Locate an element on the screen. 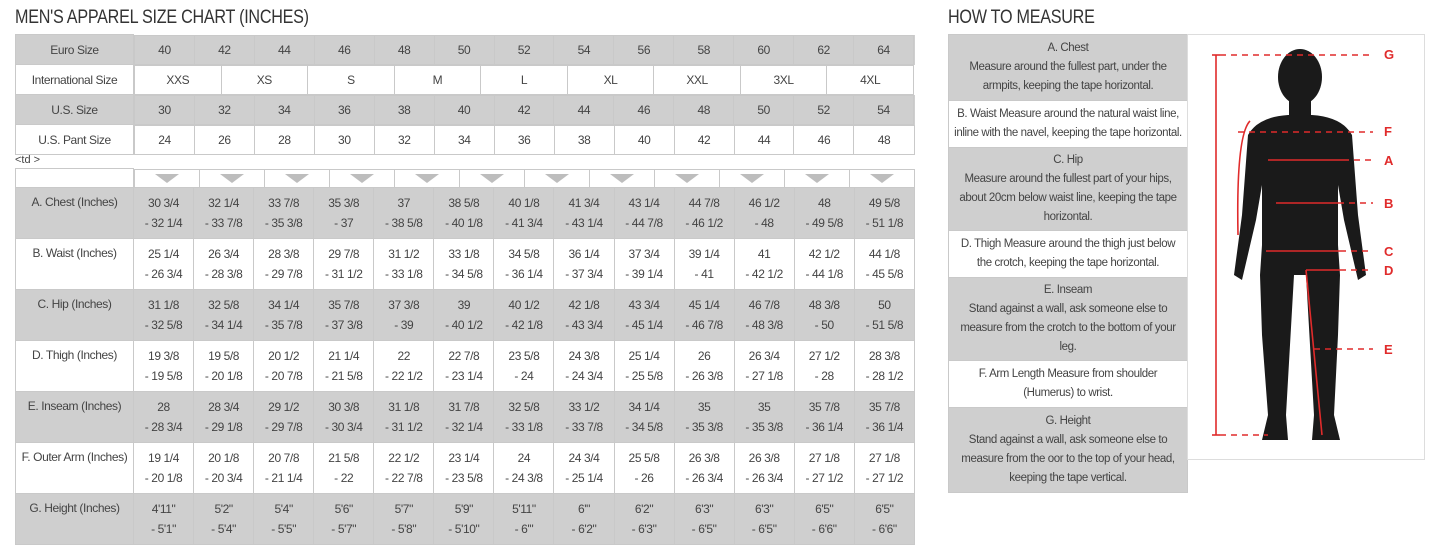  range-min: 39 1/4 is located at coordinates (704, 254).